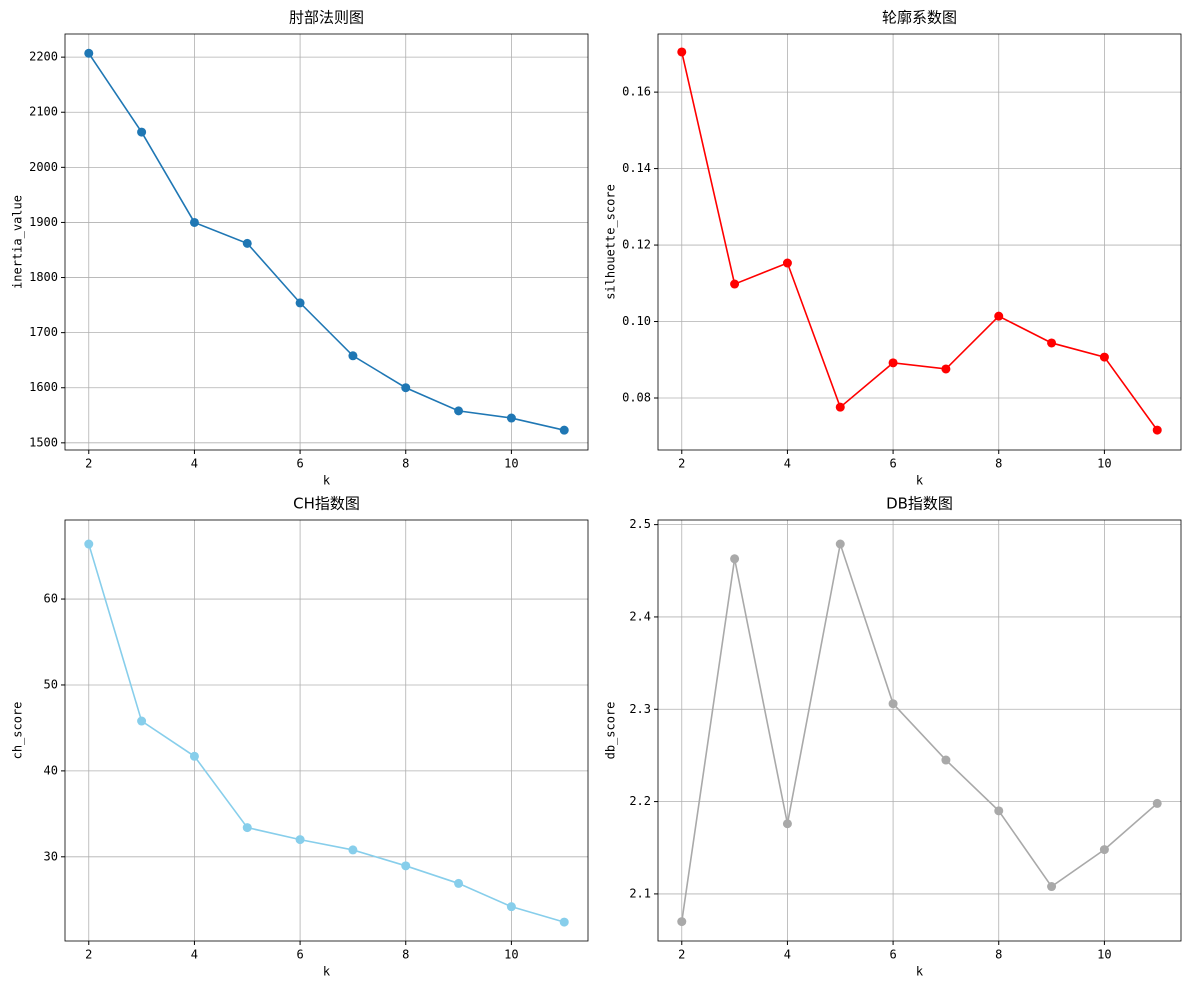 This screenshot has height=990, width=1189. What do you see at coordinates (640, 893) in the screenshot?
I see `y-tick-label: 2.1` at bounding box center [640, 893].